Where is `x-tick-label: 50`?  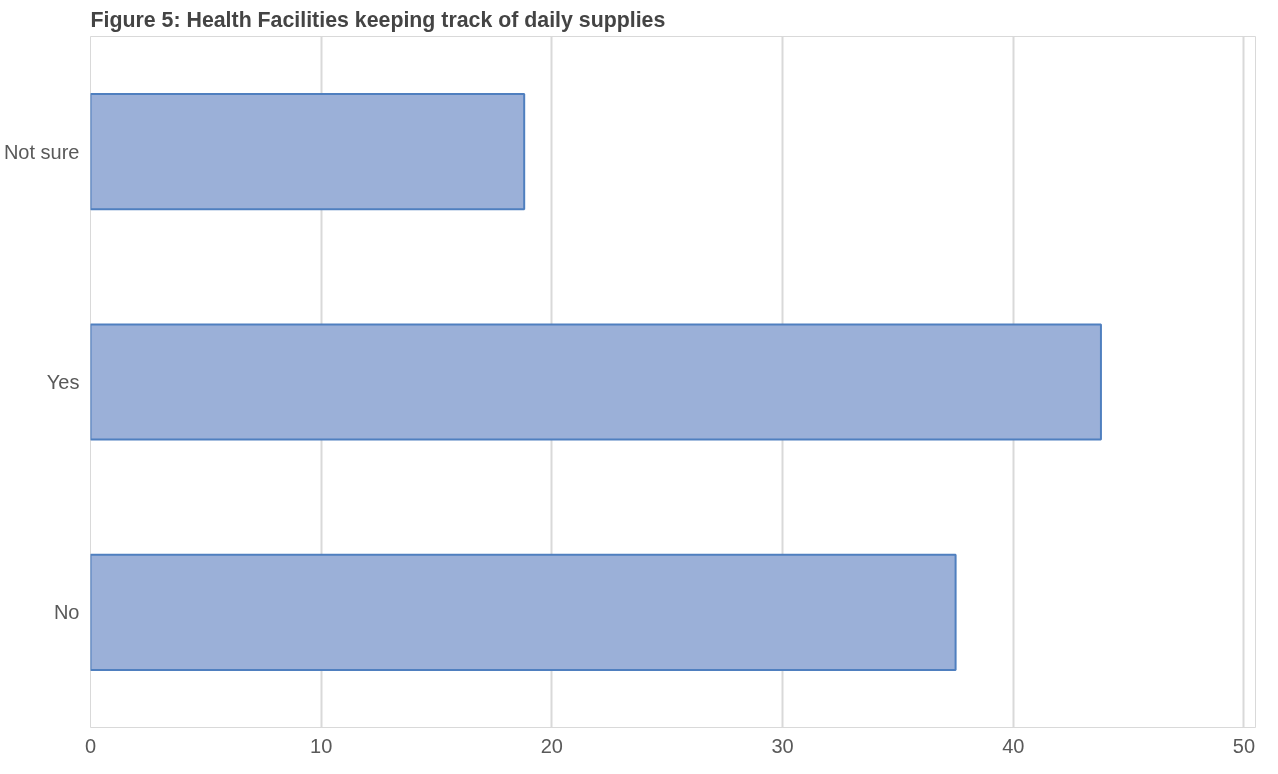
x-tick-label: 50 is located at coordinates (1244, 745).